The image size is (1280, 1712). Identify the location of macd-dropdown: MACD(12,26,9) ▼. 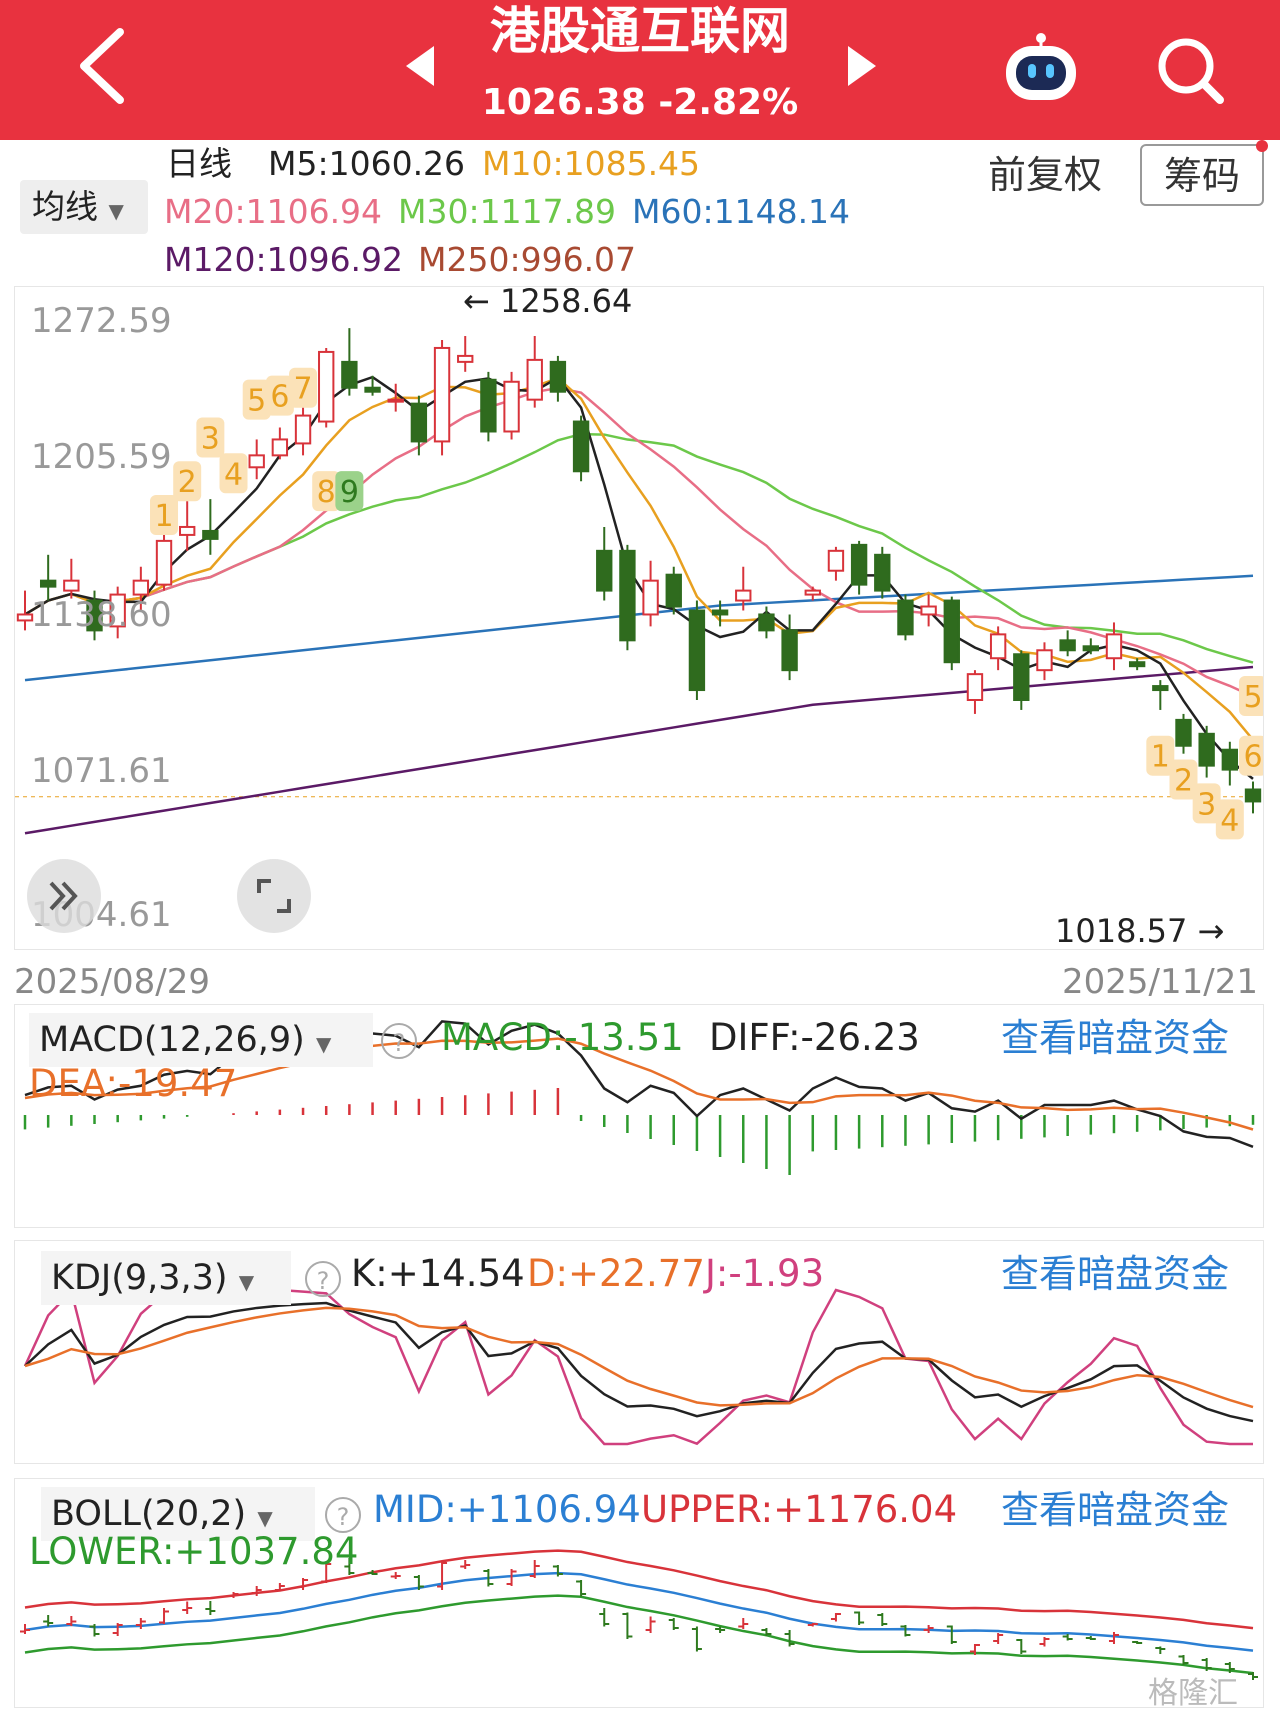
(201, 1040).